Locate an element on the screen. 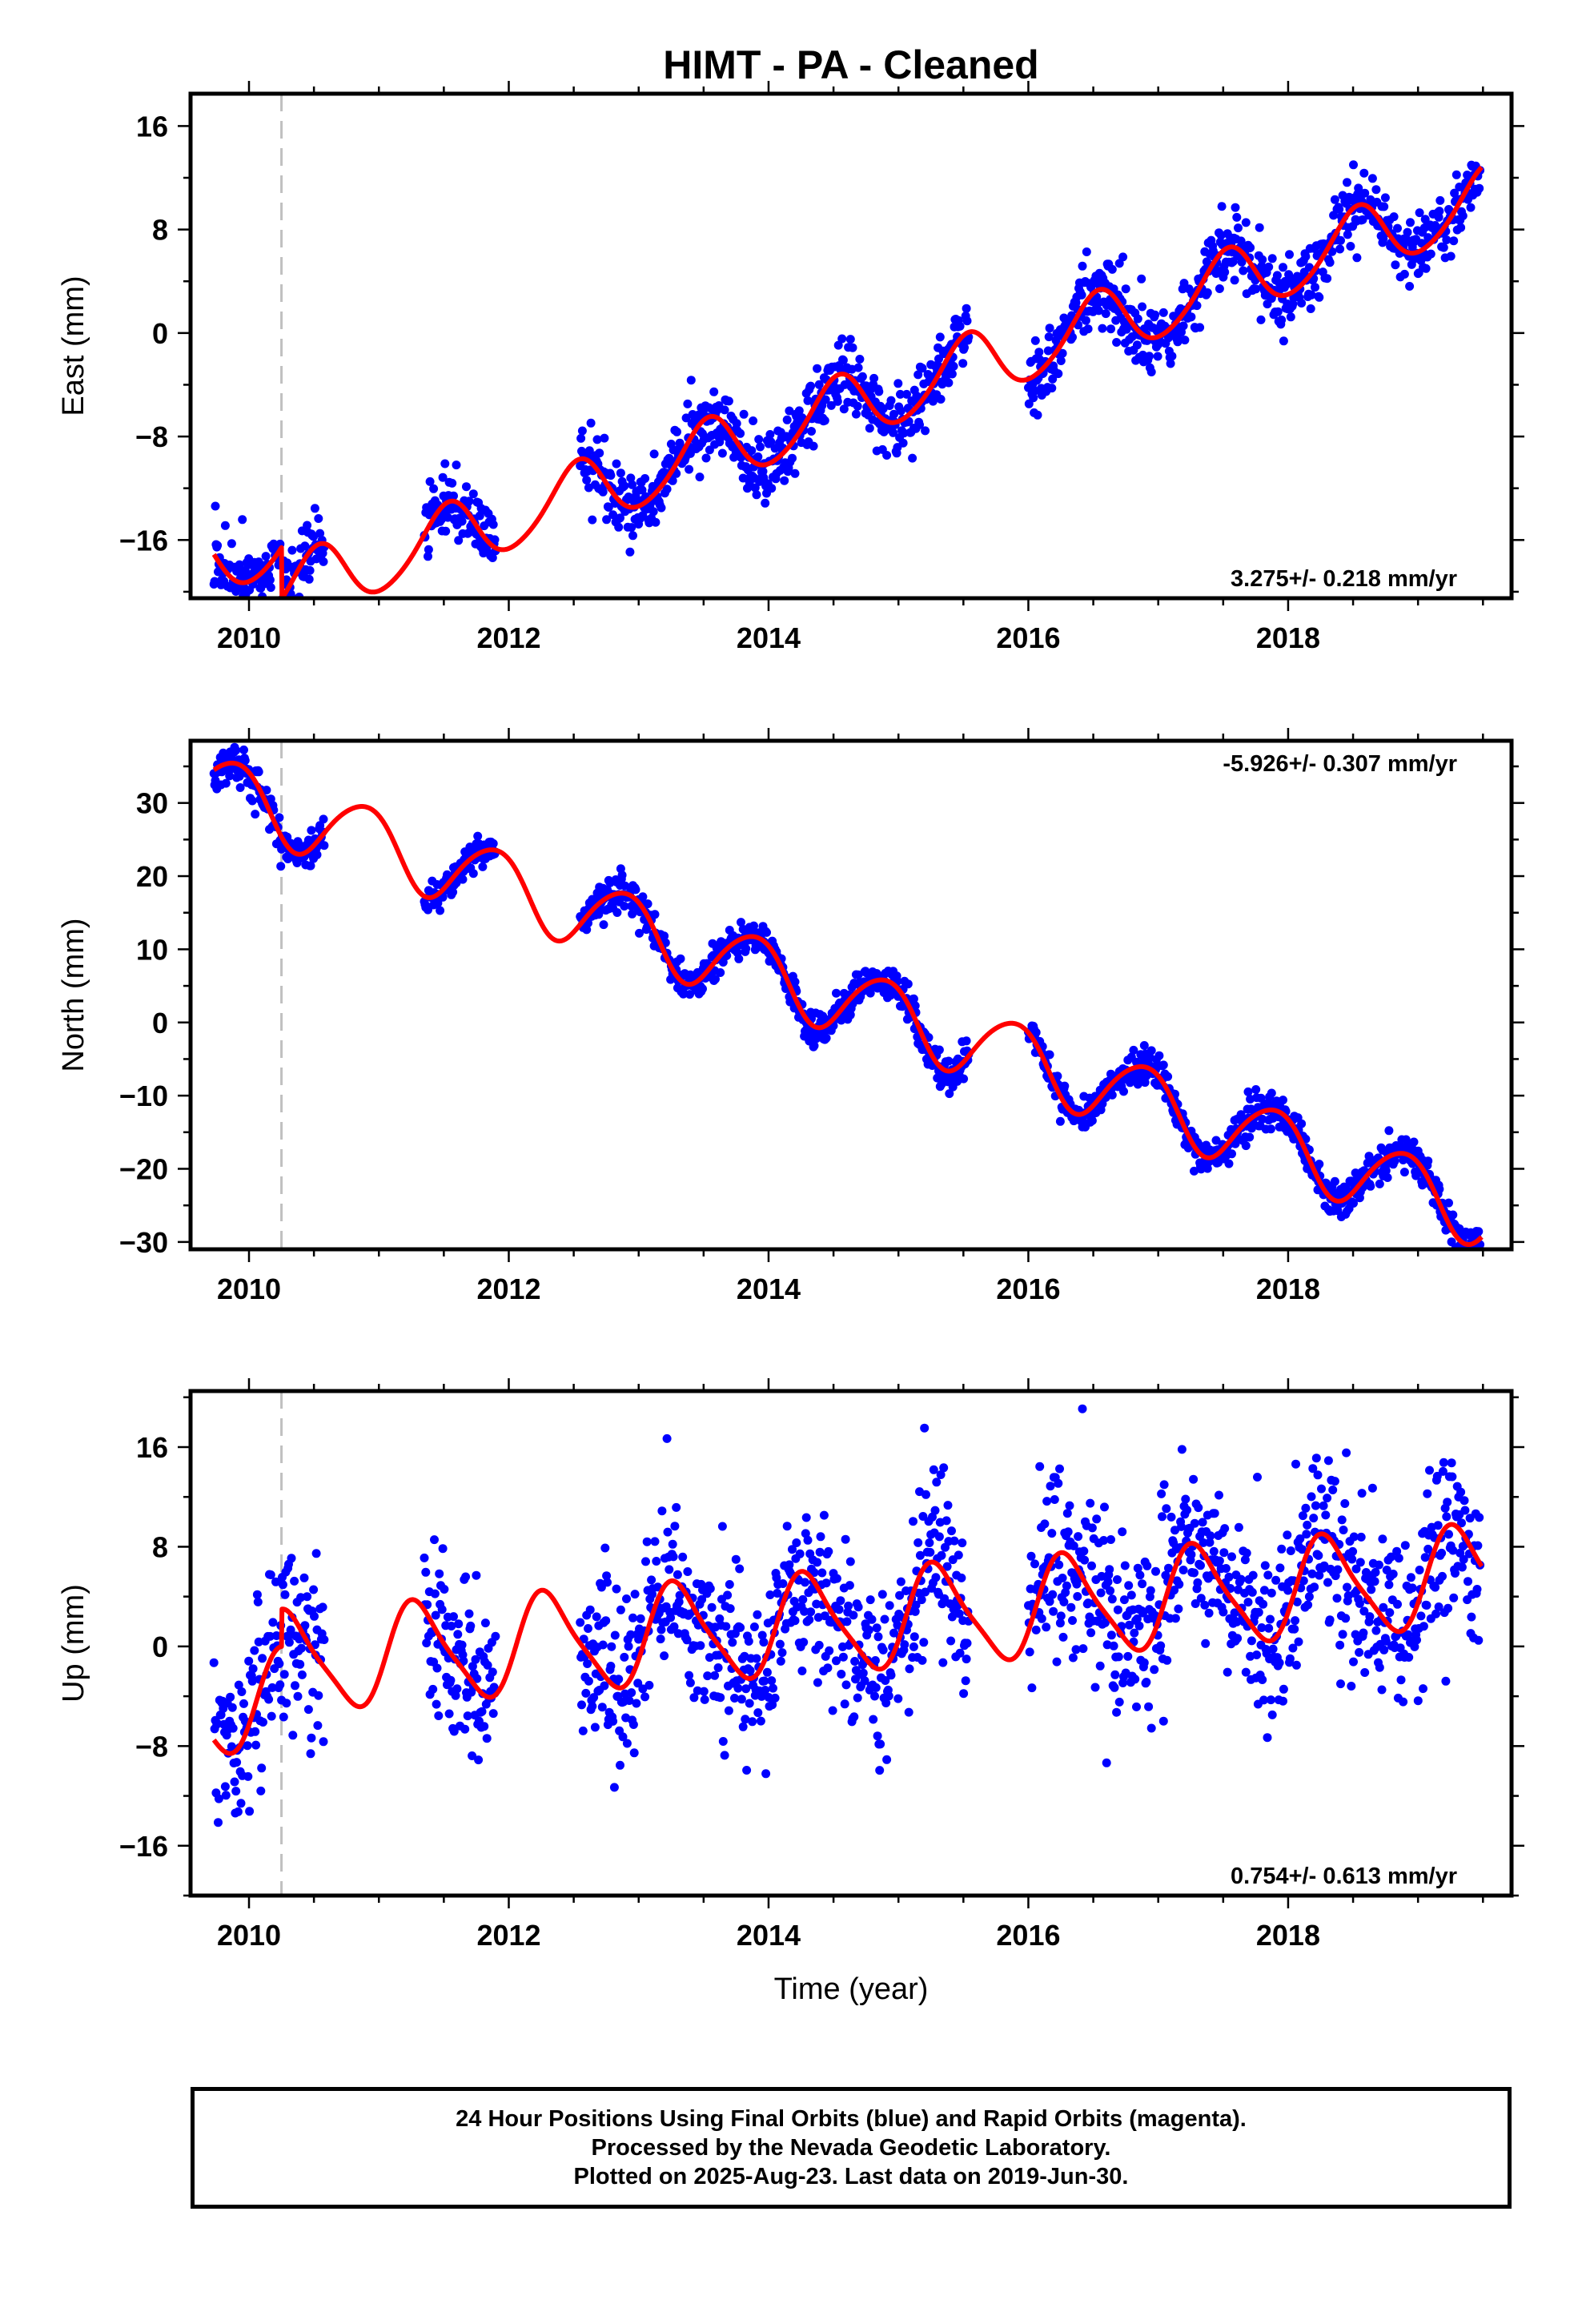 This screenshot has width=1582, height=2324. x-tick-label-up: 2014 is located at coordinates (769, 1936).